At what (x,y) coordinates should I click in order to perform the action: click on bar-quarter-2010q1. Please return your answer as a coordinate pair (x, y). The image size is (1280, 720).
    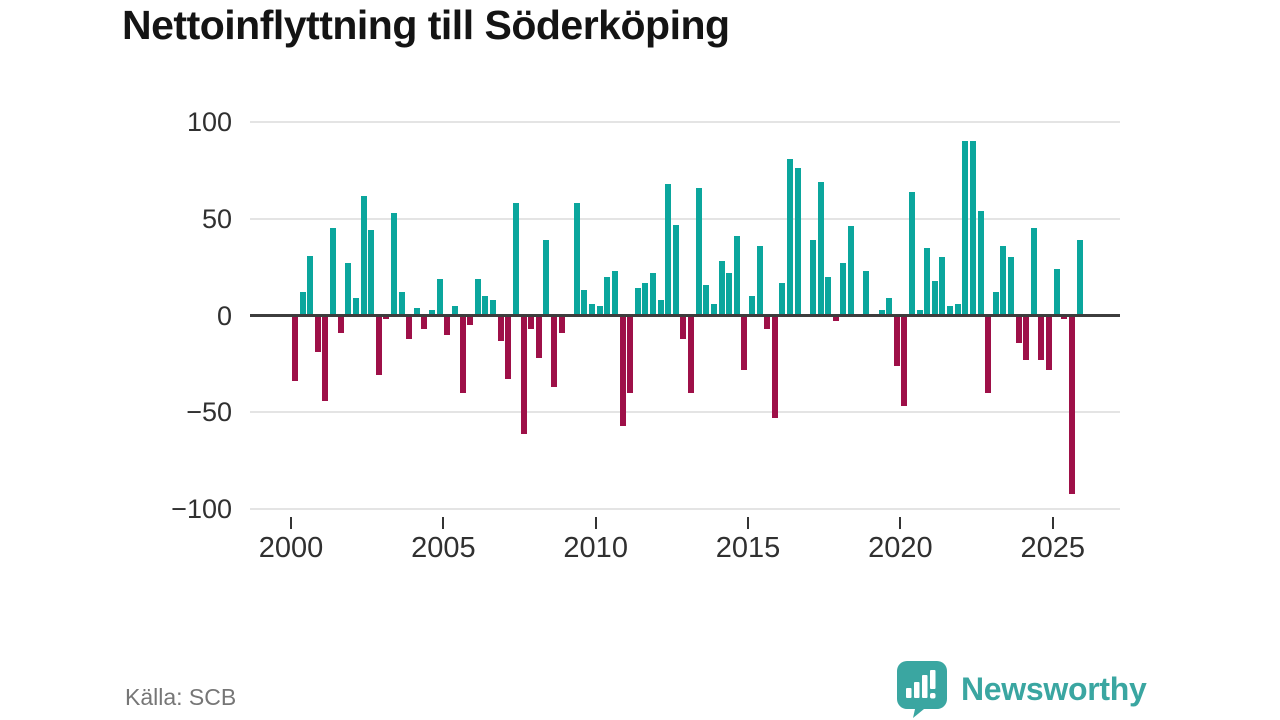
    Looking at the image, I should click on (599, 310).